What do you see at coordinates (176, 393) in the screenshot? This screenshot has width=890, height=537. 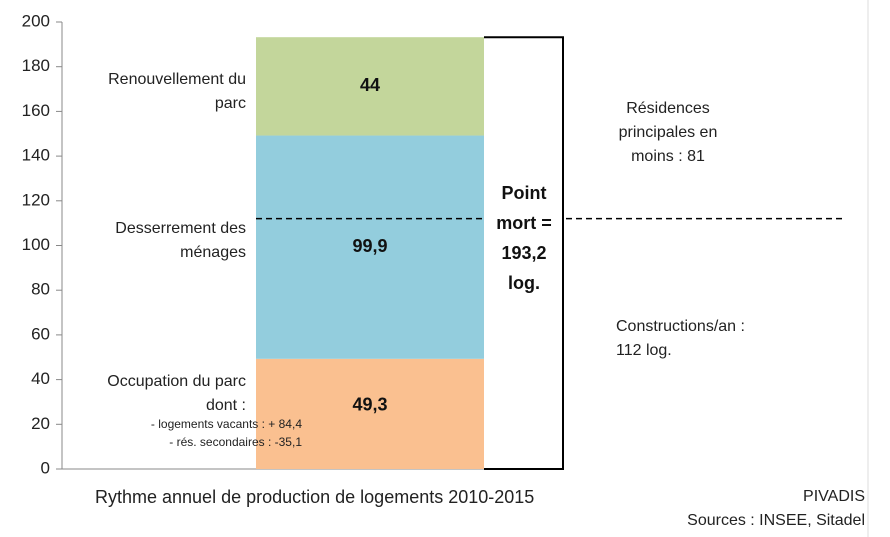 I see `series-label: Occupation du parc dont :` at bounding box center [176, 393].